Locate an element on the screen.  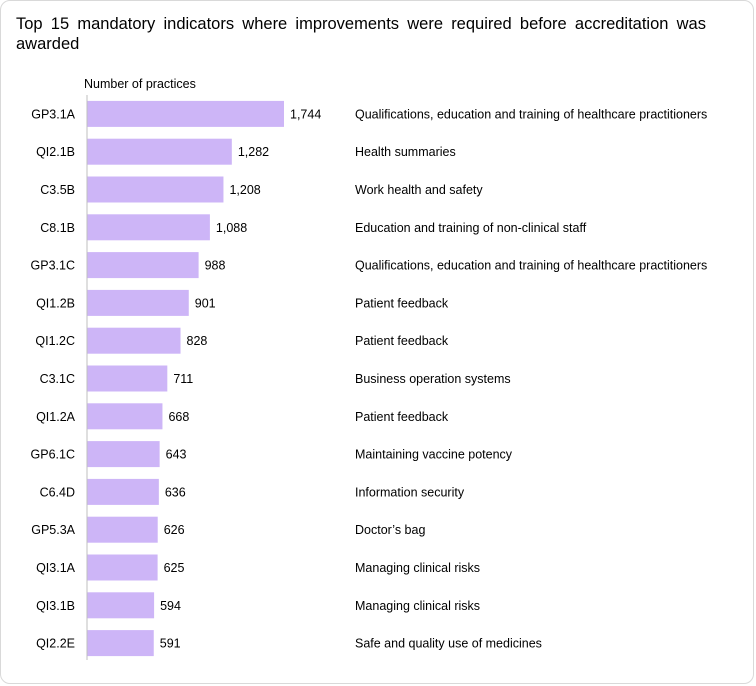
value-label: 711 is located at coordinates (183, 379).